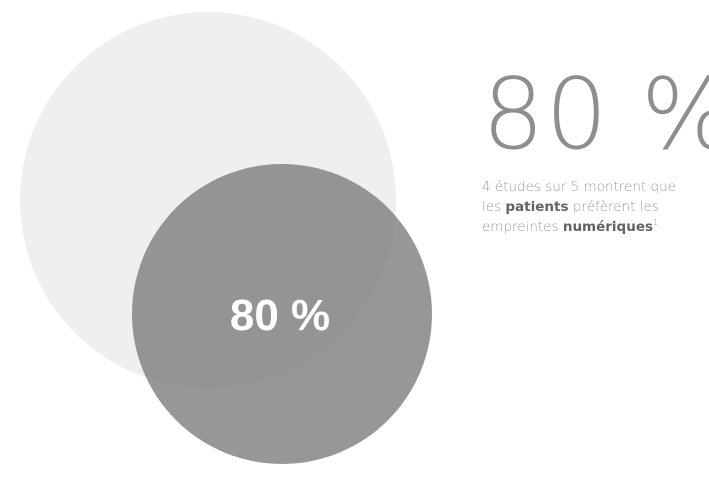  I want to click on caption-text-preferent: préfèrent les, so click(615, 207).